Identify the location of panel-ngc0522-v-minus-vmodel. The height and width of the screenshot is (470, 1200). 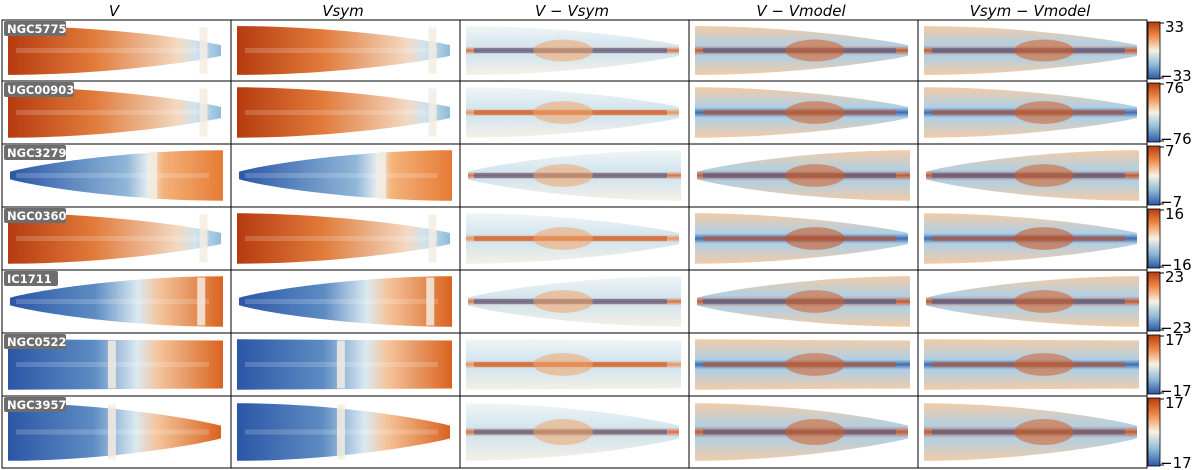
(803, 364).